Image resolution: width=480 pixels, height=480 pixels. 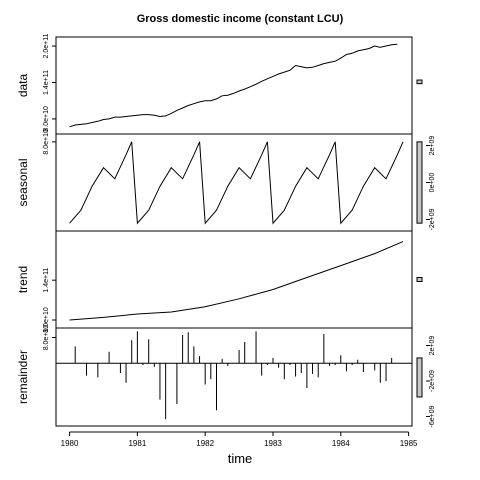 I want to click on series-line-seasonal, so click(x=236, y=183).